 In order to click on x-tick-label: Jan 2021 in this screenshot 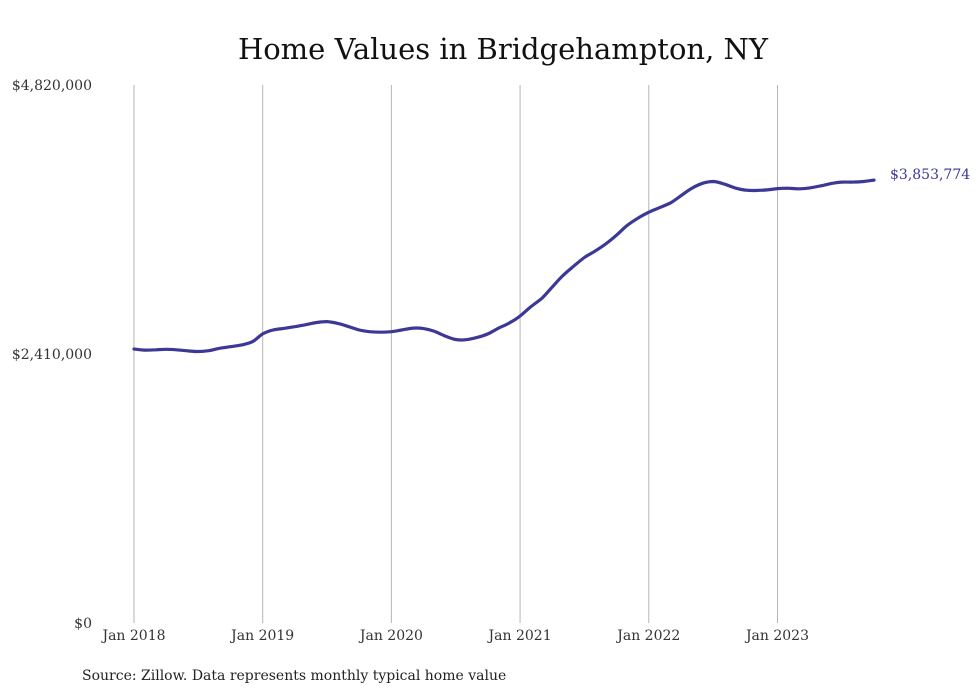, I will do `click(519, 636)`.